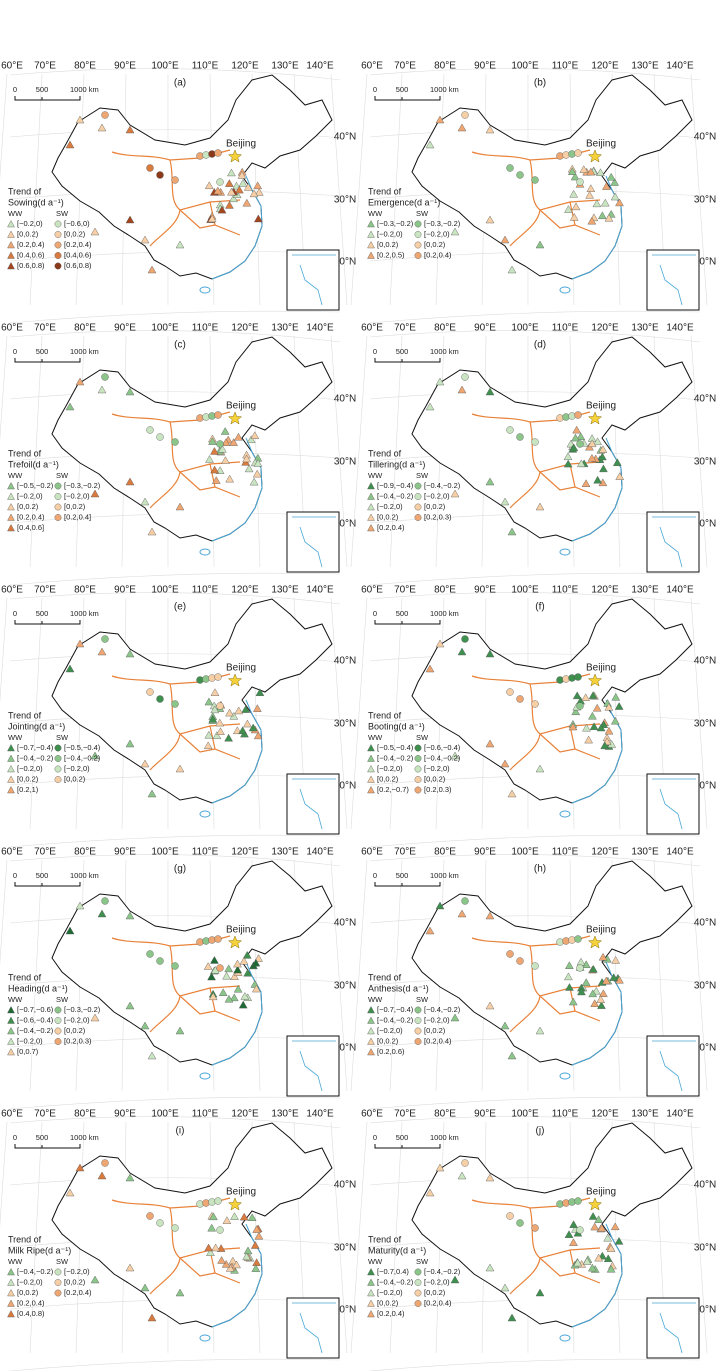  Describe the element at coordinates (42, 875) in the screenshot. I see `scale-label: 500` at that location.